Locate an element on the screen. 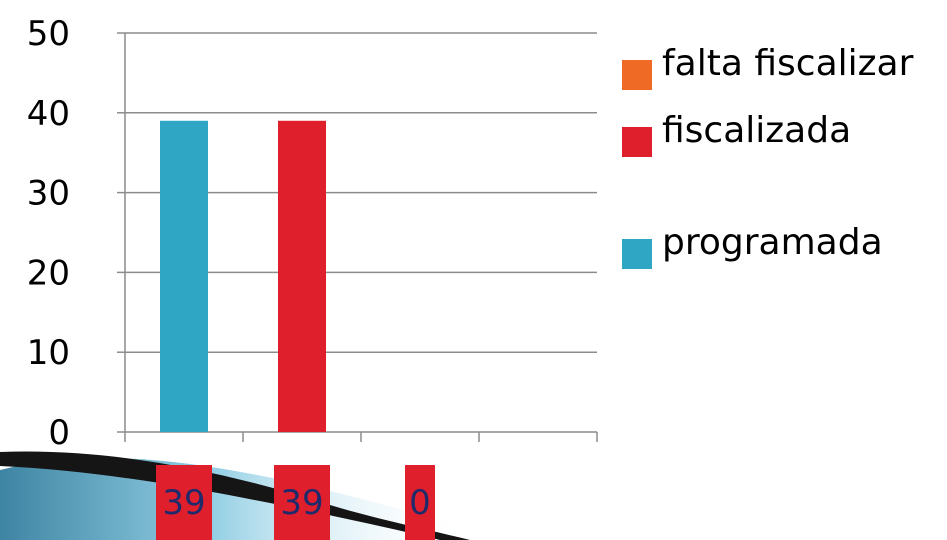 The image size is (947, 540). legend-item-fiscalizada: fiscalizada is located at coordinates (782, 132).